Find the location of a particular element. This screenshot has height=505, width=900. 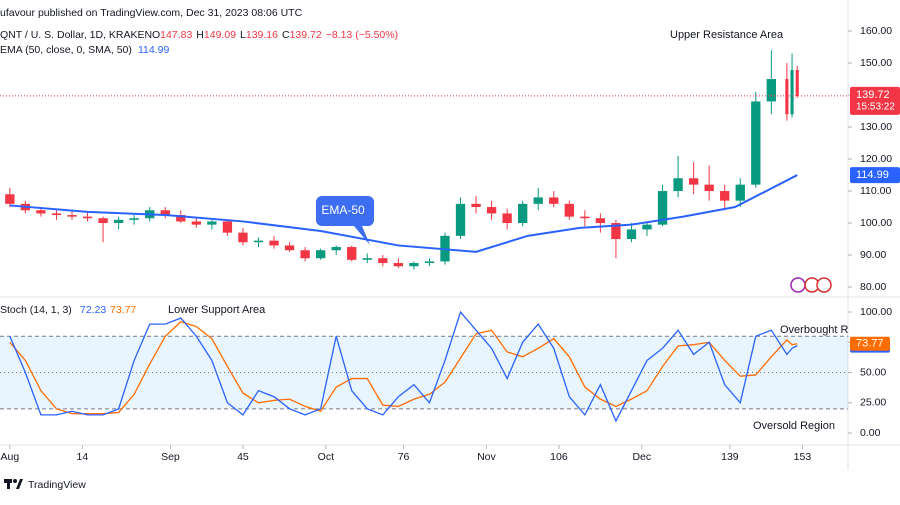

x-tick-label: Sep is located at coordinates (170, 457).